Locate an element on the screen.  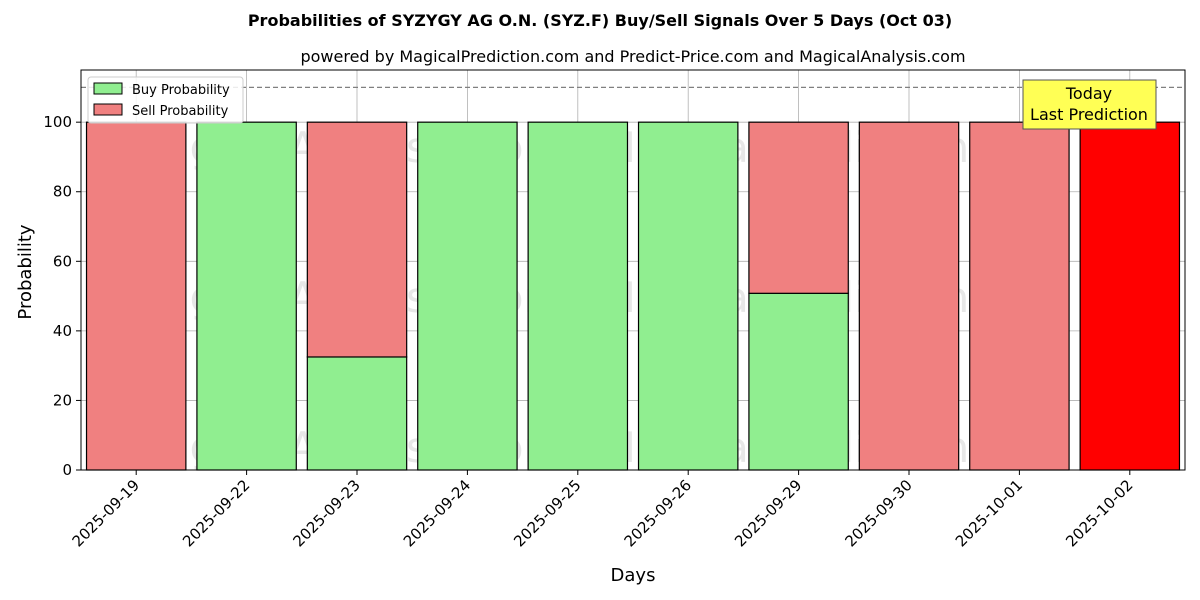
y-tick-label: 60 is located at coordinates (62, 261).